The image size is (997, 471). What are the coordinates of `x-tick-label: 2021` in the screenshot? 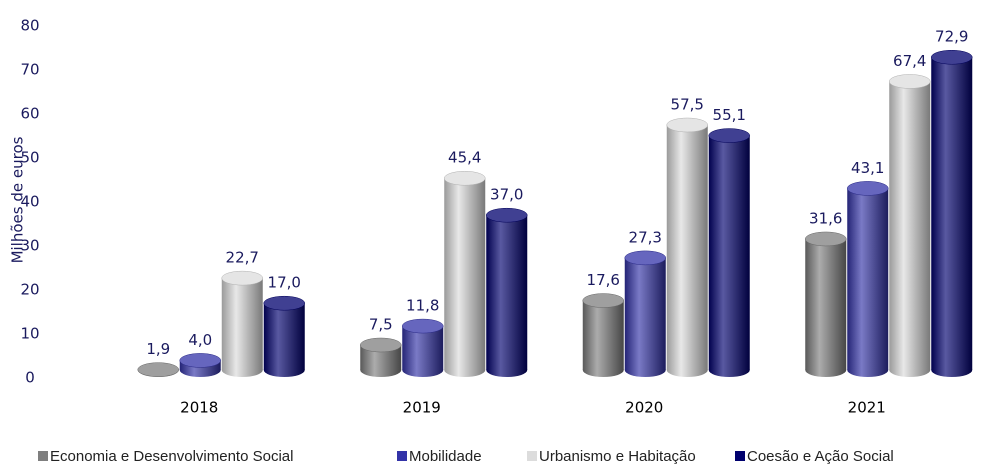 It's located at (867, 408).